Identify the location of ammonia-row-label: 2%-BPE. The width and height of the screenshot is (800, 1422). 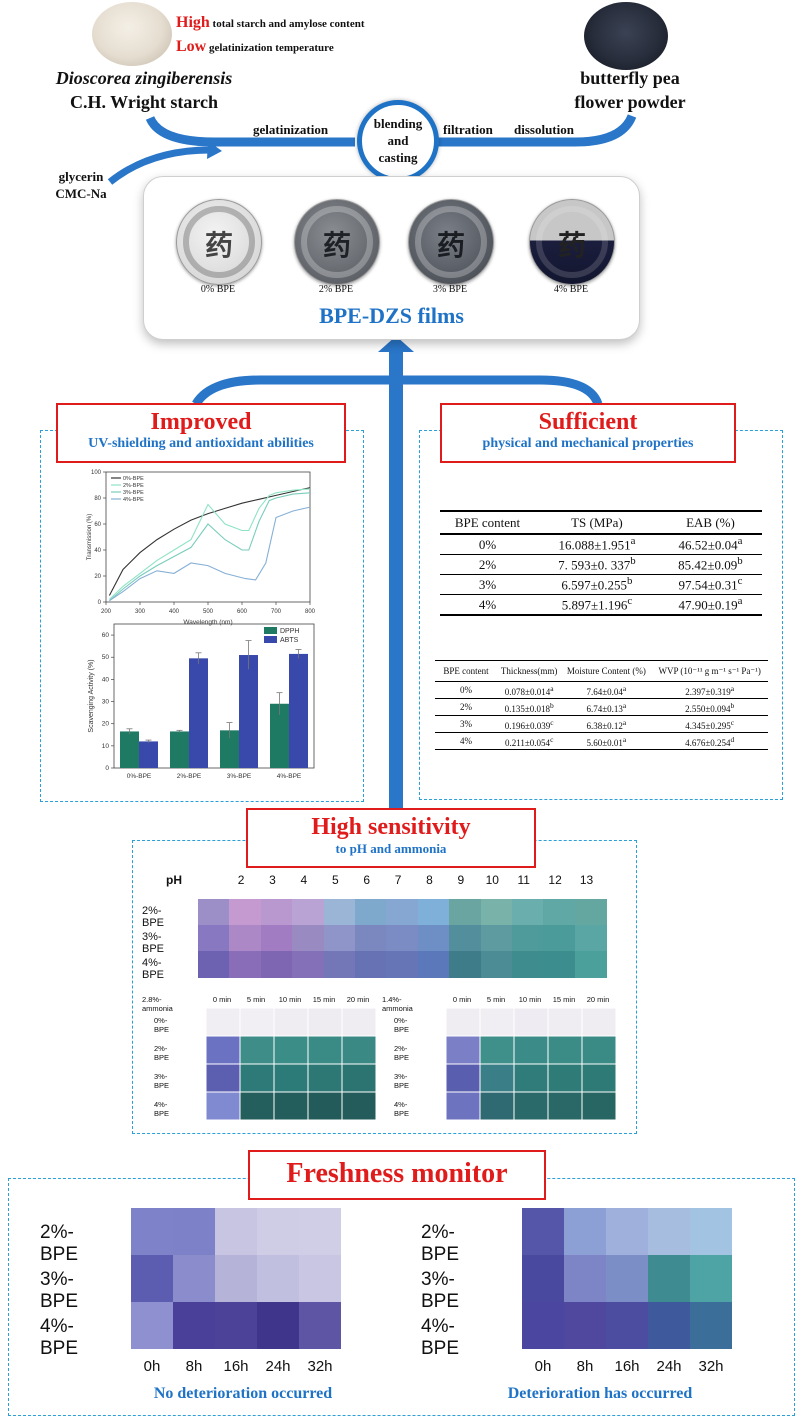
(402, 1053).